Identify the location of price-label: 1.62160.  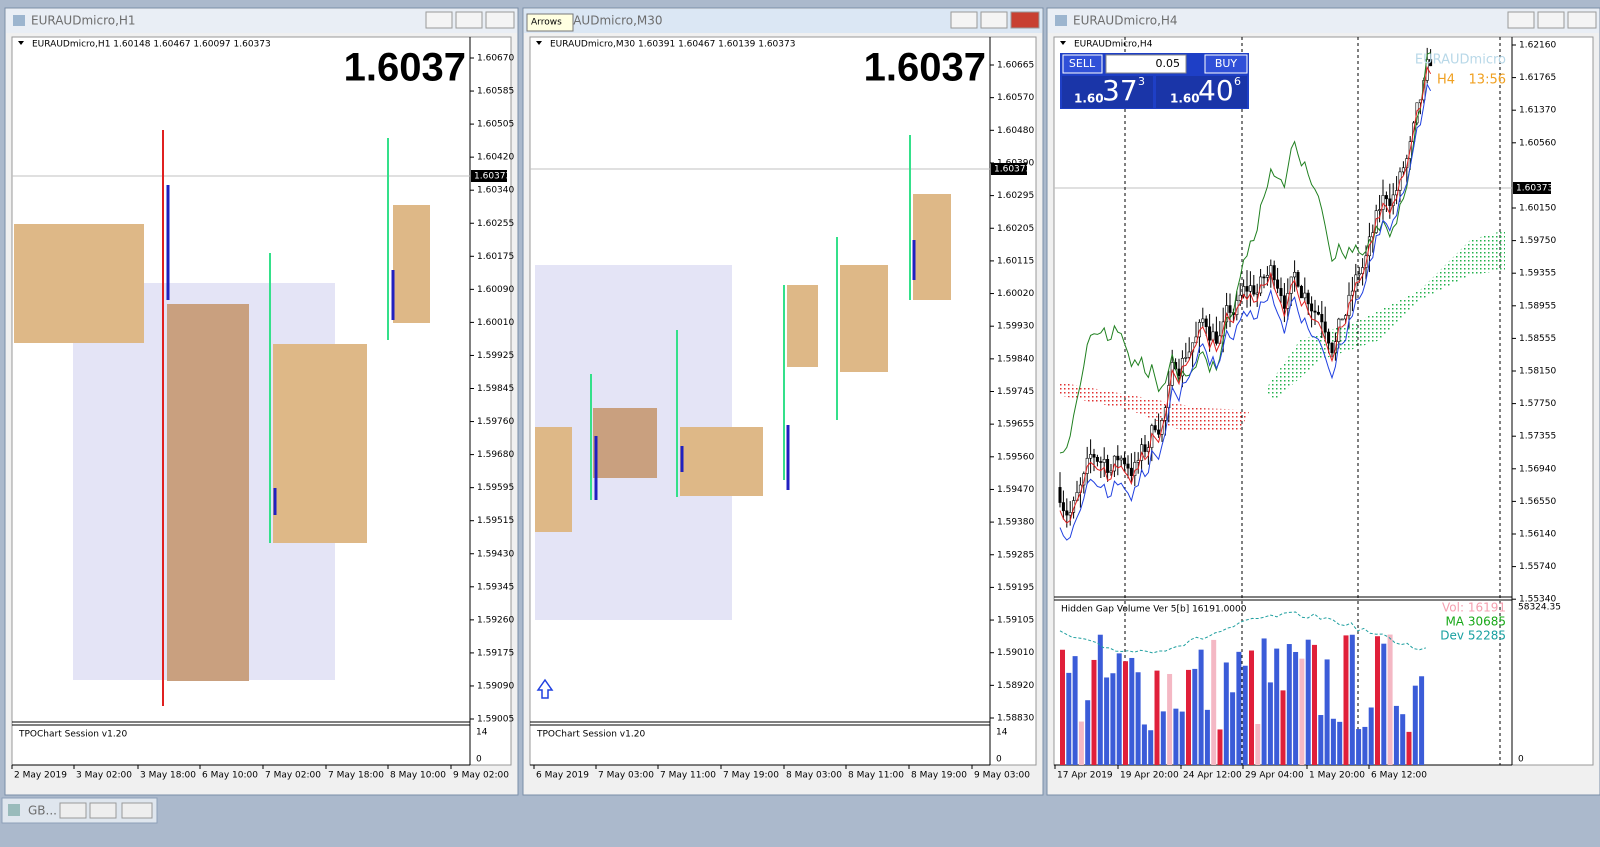
(1537, 46).